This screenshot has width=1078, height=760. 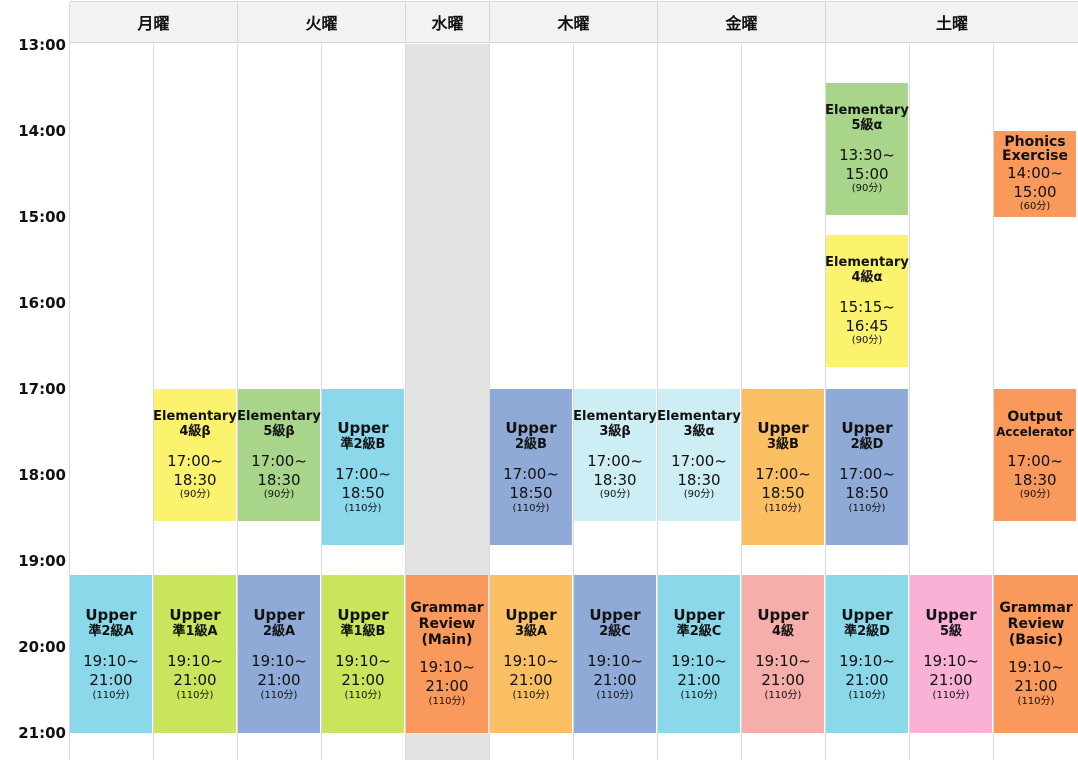 I want to click on class-block: Elementary 3級β 17:00~ 18:30 (90分), so click(x=615, y=455).